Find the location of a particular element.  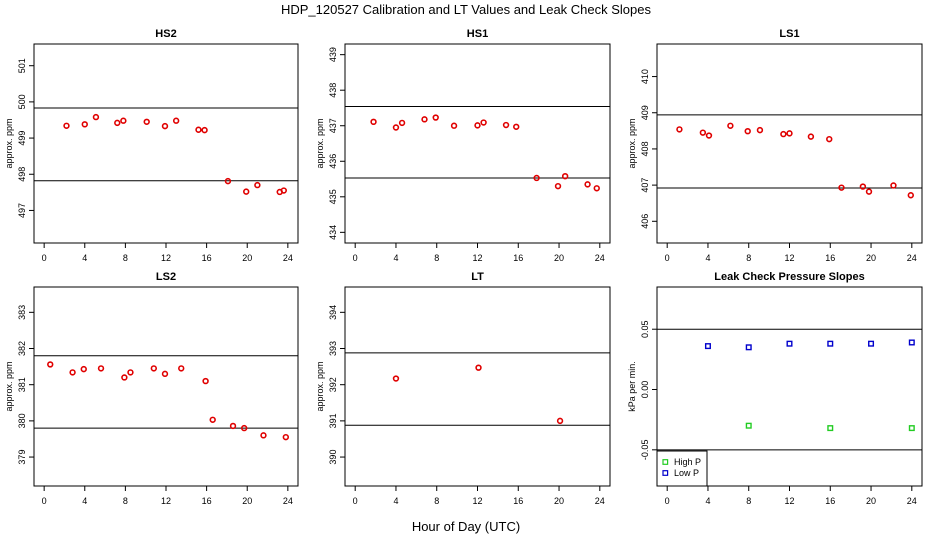

y-tick-label: 437 is located at coordinates (333, 125).